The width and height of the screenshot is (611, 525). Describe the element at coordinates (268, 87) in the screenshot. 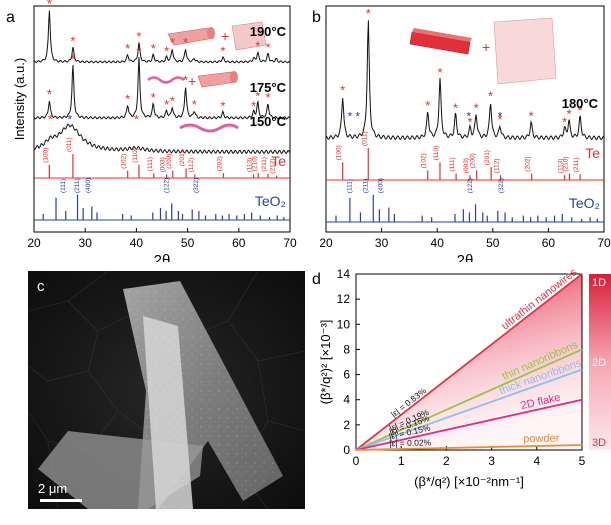

I see `trace-label: 175°C` at that location.